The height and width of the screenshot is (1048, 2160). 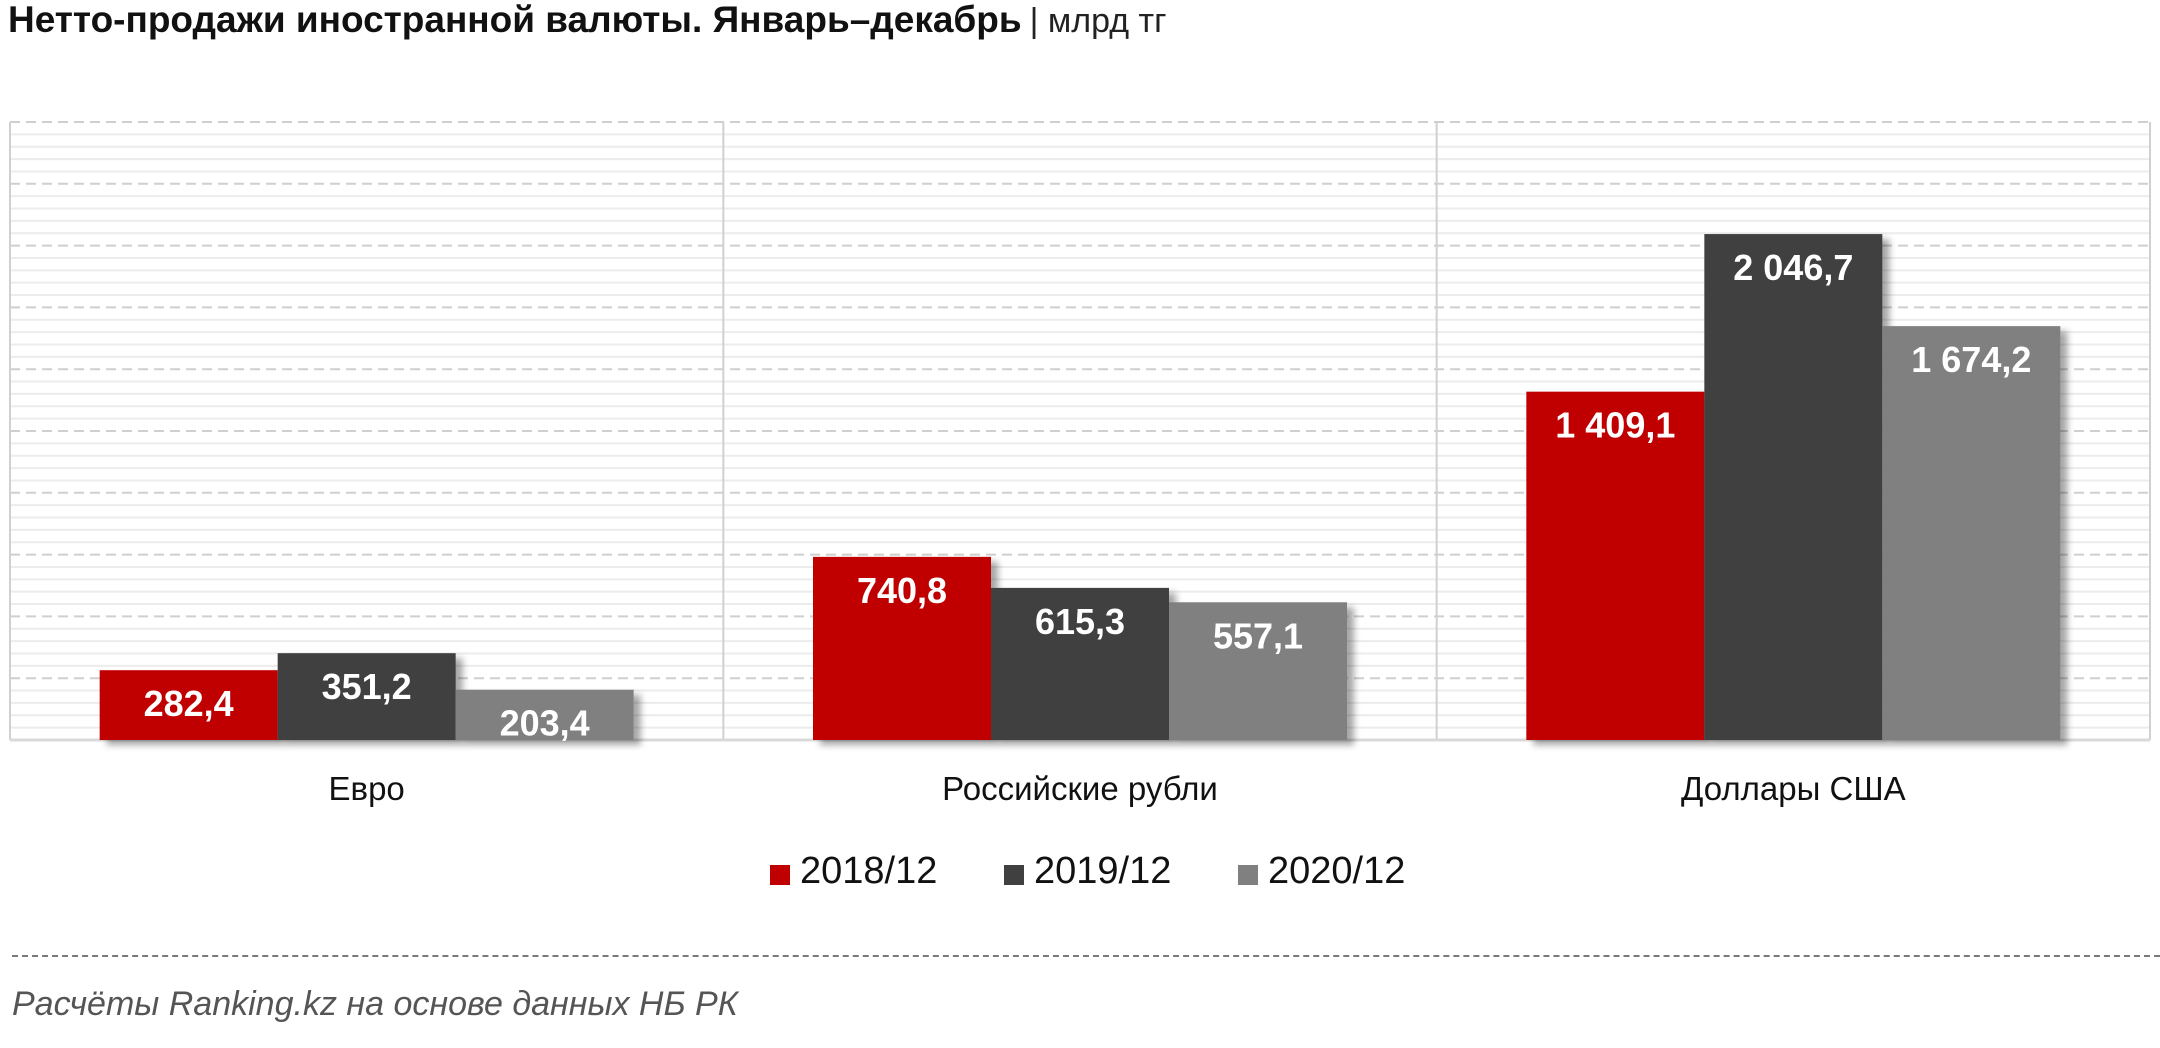 What do you see at coordinates (1971, 359) in the screenshot?
I see `data-label: 1 674,2` at bounding box center [1971, 359].